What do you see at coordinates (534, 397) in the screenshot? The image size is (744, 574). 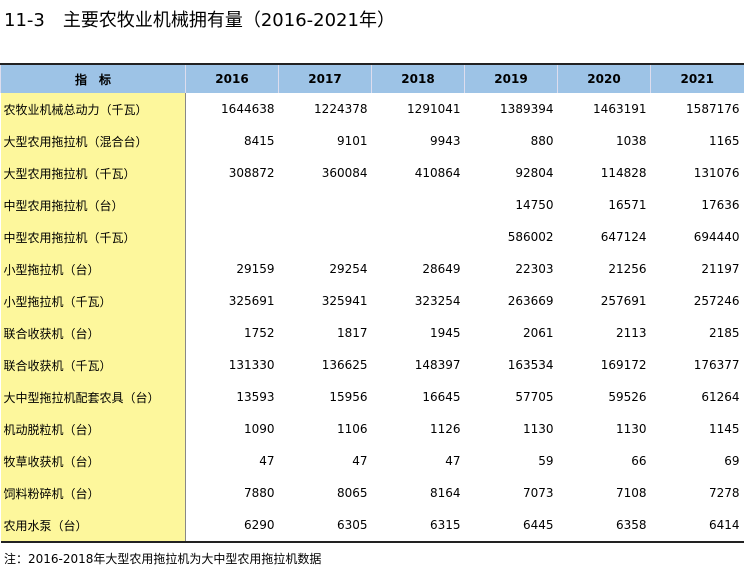 I see `cell: 57705` at bounding box center [534, 397].